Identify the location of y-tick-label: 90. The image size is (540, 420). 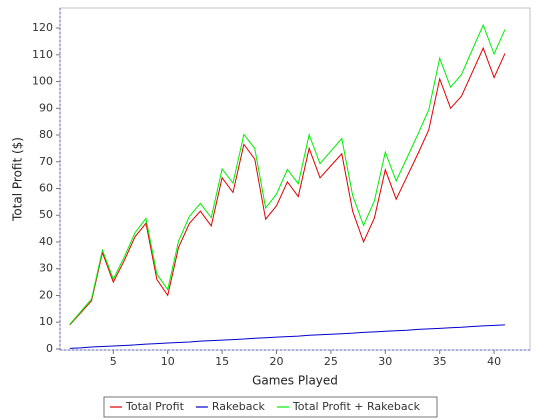
(46, 107).